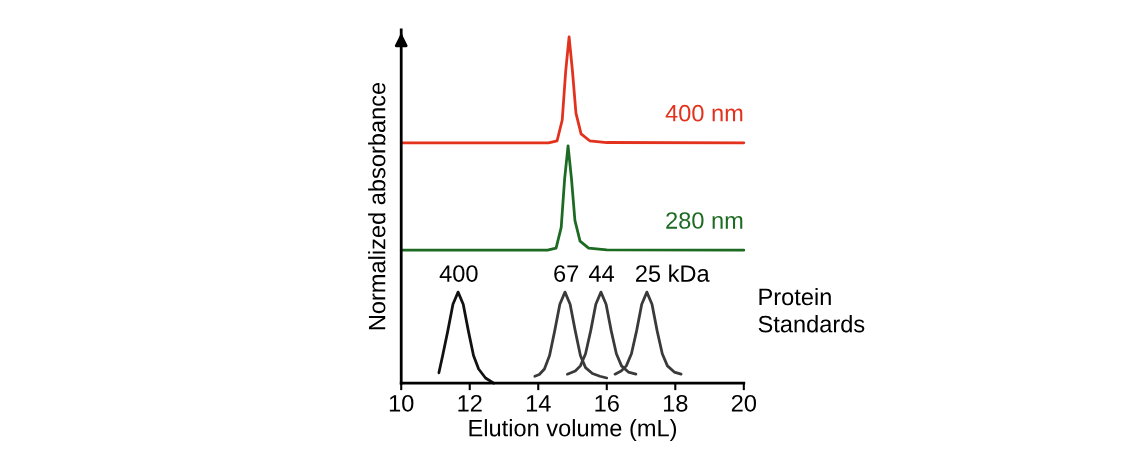  I want to click on series-label: 400 nm, so click(704, 113).